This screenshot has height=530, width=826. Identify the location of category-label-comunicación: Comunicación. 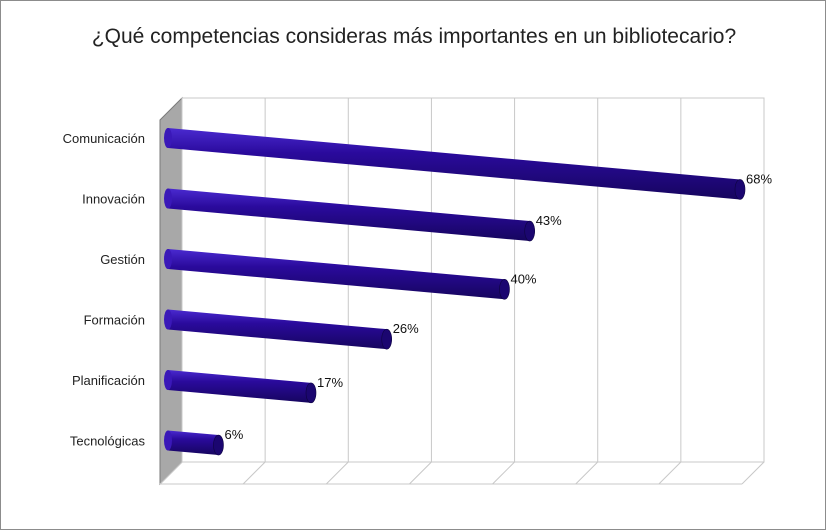
(104, 138).